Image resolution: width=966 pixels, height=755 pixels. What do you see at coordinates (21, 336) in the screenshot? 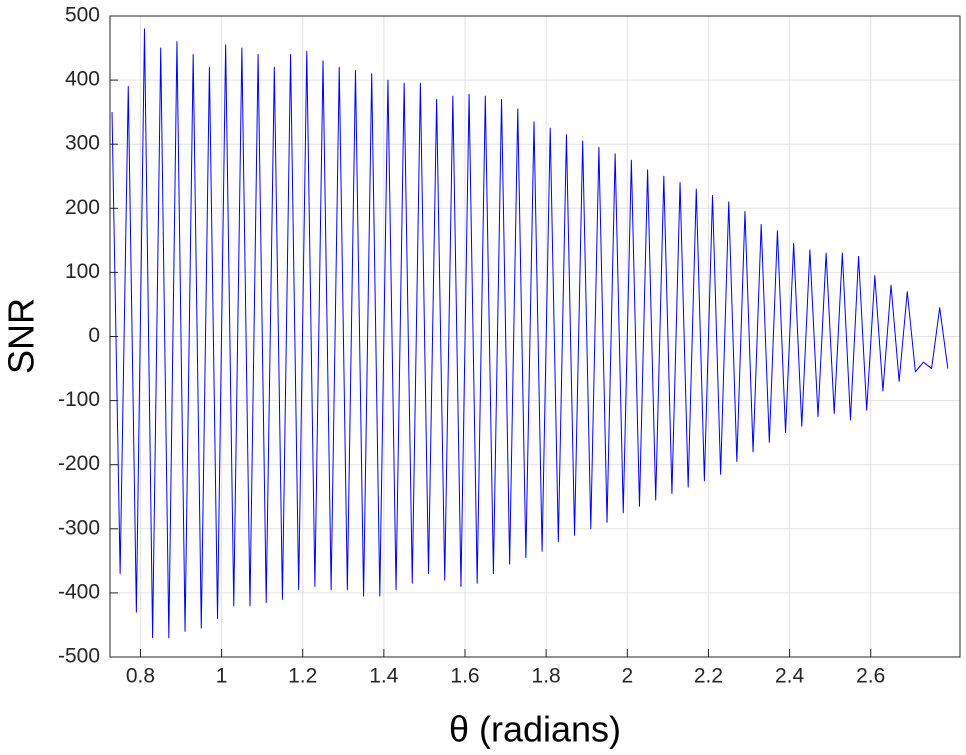
I see `y-axis-title: SNR` at bounding box center [21, 336].